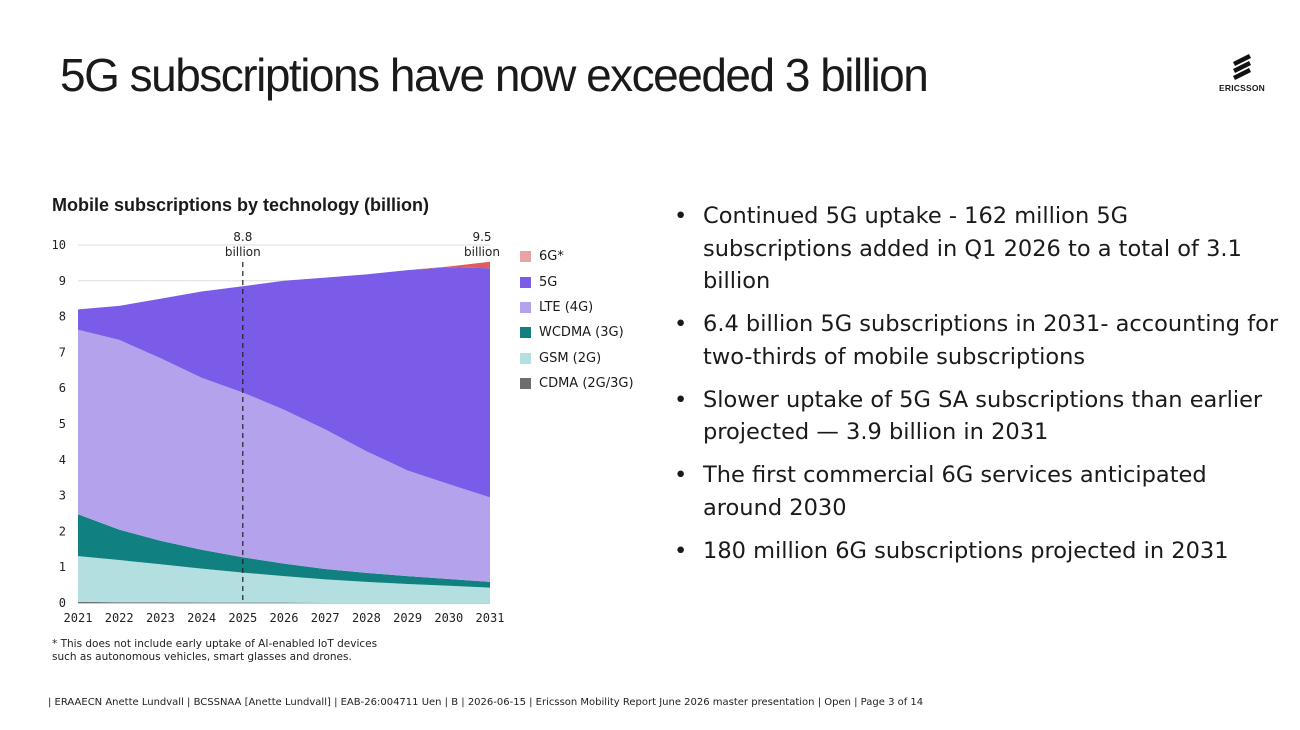 The width and height of the screenshot is (1300, 730). What do you see at coordinates (548, 282) in the screenshot?
I see `legend-label: 5G` at bounding box center [548, 282].